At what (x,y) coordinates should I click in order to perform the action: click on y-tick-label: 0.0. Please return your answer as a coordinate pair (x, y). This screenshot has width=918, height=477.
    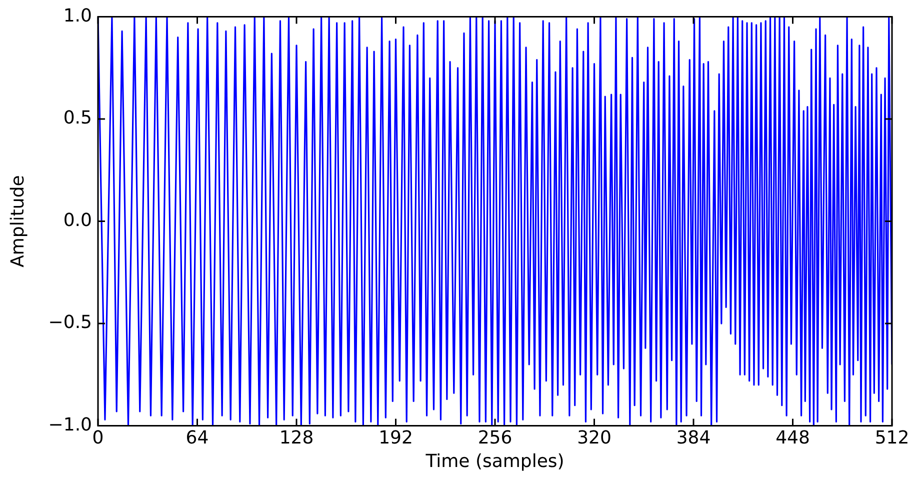
    Looking at the image, I should click on (77, 220).